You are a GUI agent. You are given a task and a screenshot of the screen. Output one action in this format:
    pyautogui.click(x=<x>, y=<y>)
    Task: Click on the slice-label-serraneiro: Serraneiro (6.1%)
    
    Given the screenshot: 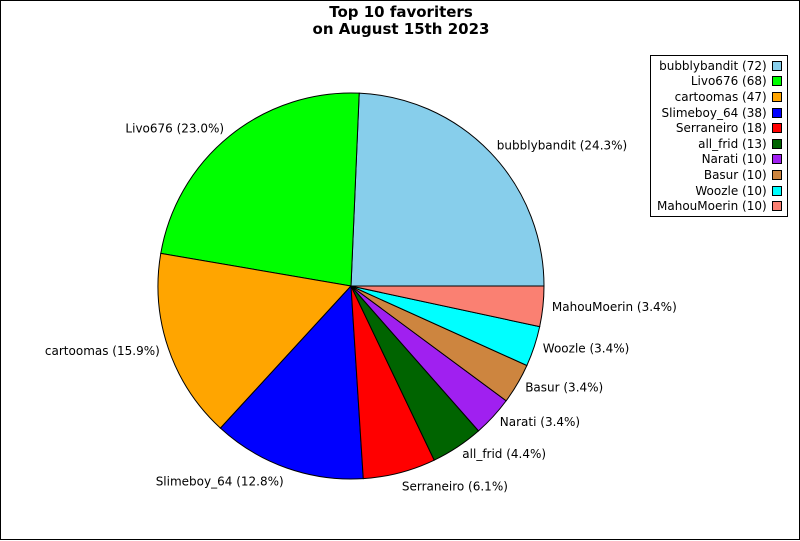 What is the action you would take?
    pyautogui.click(x=455, y=486)
    